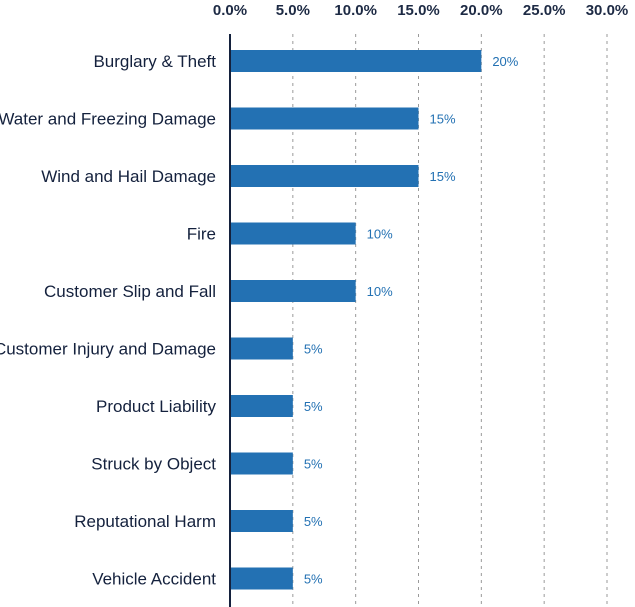 The width and height of the screenshot is (635, 607). I want to click on category-label: Burglary & Theft, so click(154, 61).